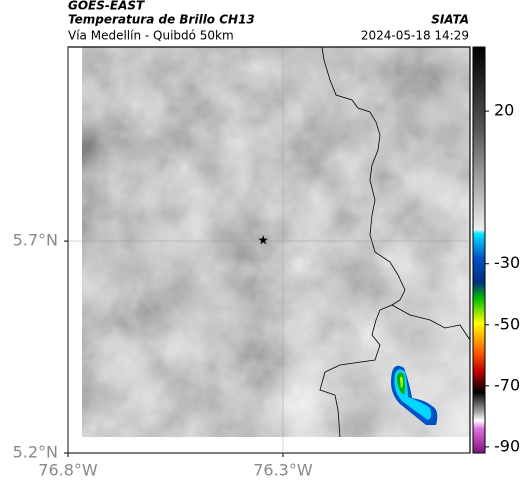 This screenshot has width=526, height=495. What do you see at coordinates (161, 20) in the screenshot?
I see `subtitle: Temperatura de Brillo CH13` at bounding box center [161, 20].